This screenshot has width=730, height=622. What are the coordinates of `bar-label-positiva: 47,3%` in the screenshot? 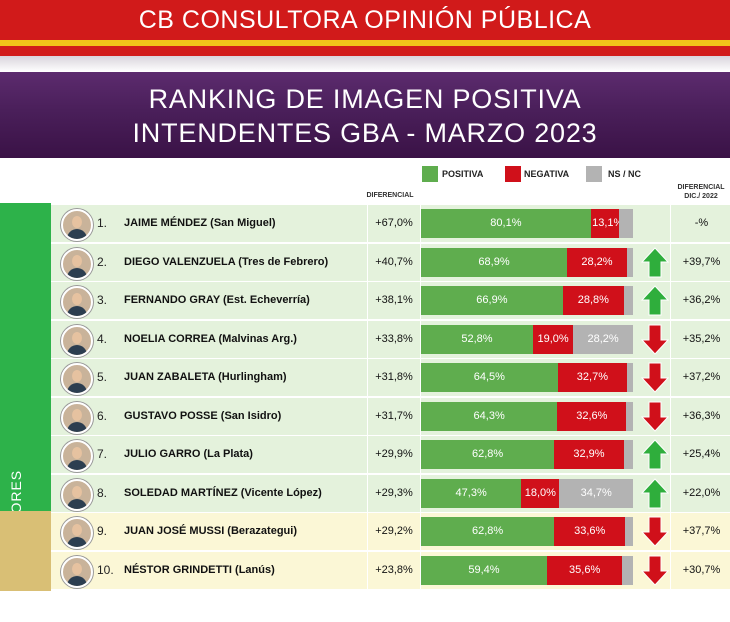 It's located at (471, 492).